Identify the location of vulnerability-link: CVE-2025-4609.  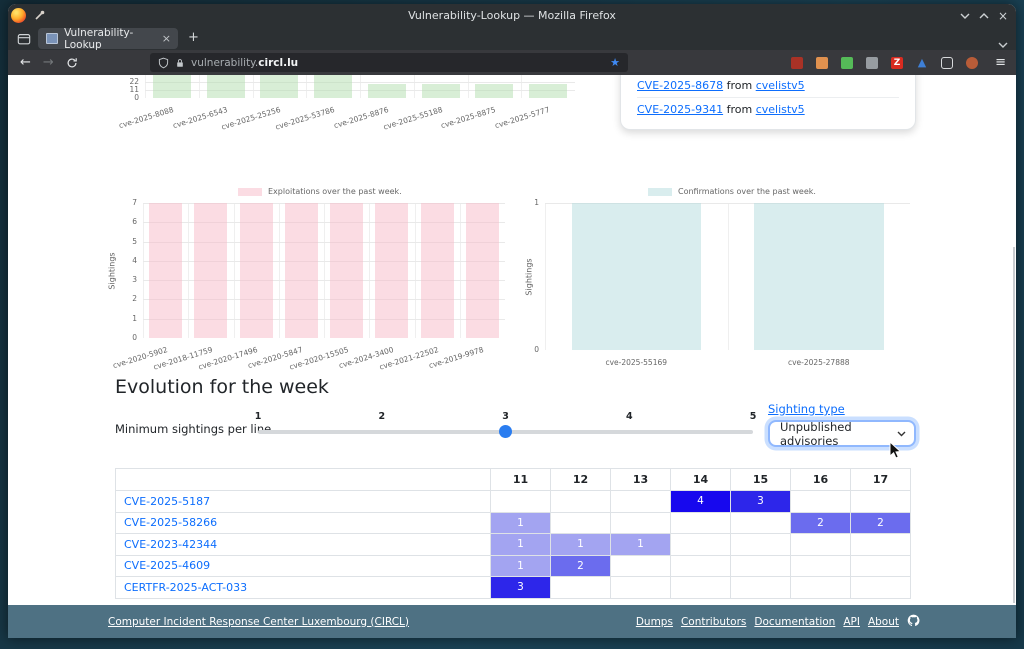
(167, 566).